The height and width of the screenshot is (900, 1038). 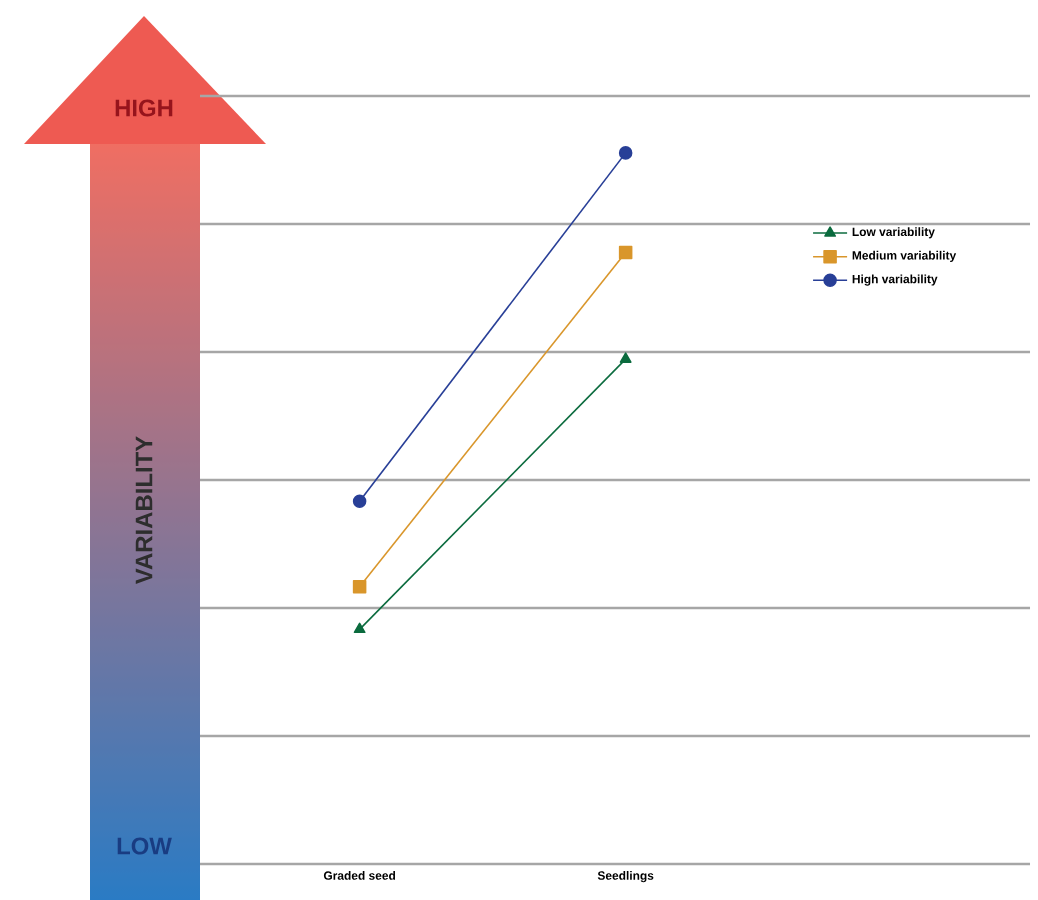 What do you see at coordinates (144, 510) in the screenshot?
I see `text: VARIABILITY` at bounding box center [144, 510].